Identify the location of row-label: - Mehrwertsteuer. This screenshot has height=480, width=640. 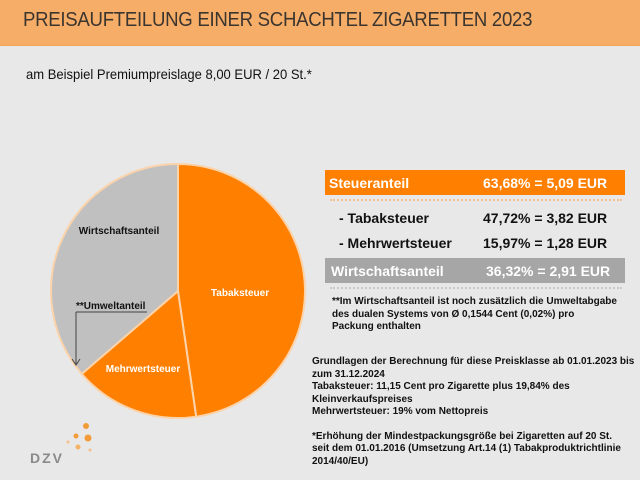
(395, 243).